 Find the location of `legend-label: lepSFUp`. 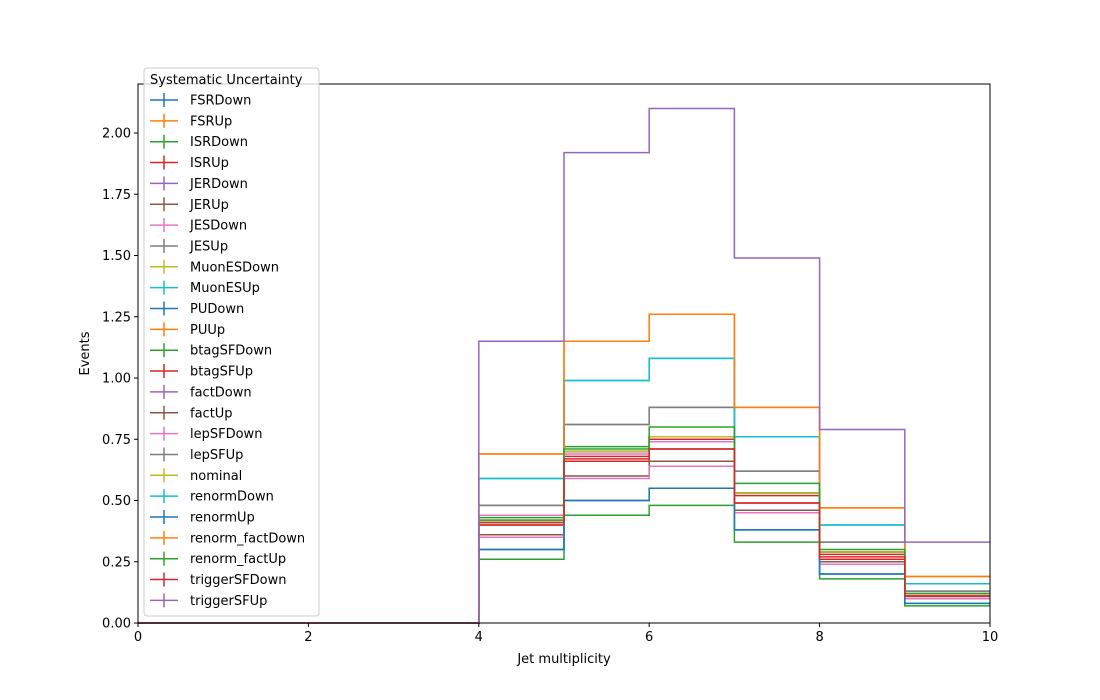

legend-label: lepSFUp is located at coordinates (216, 455).